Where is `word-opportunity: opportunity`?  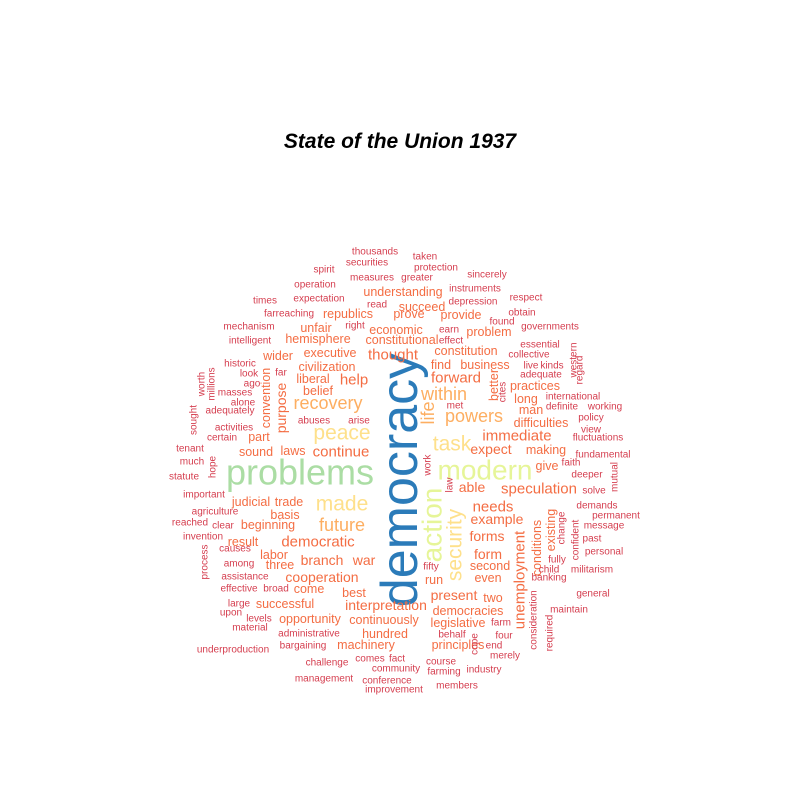 word-opportunity: opportunity is located at coordinates (310, 619).